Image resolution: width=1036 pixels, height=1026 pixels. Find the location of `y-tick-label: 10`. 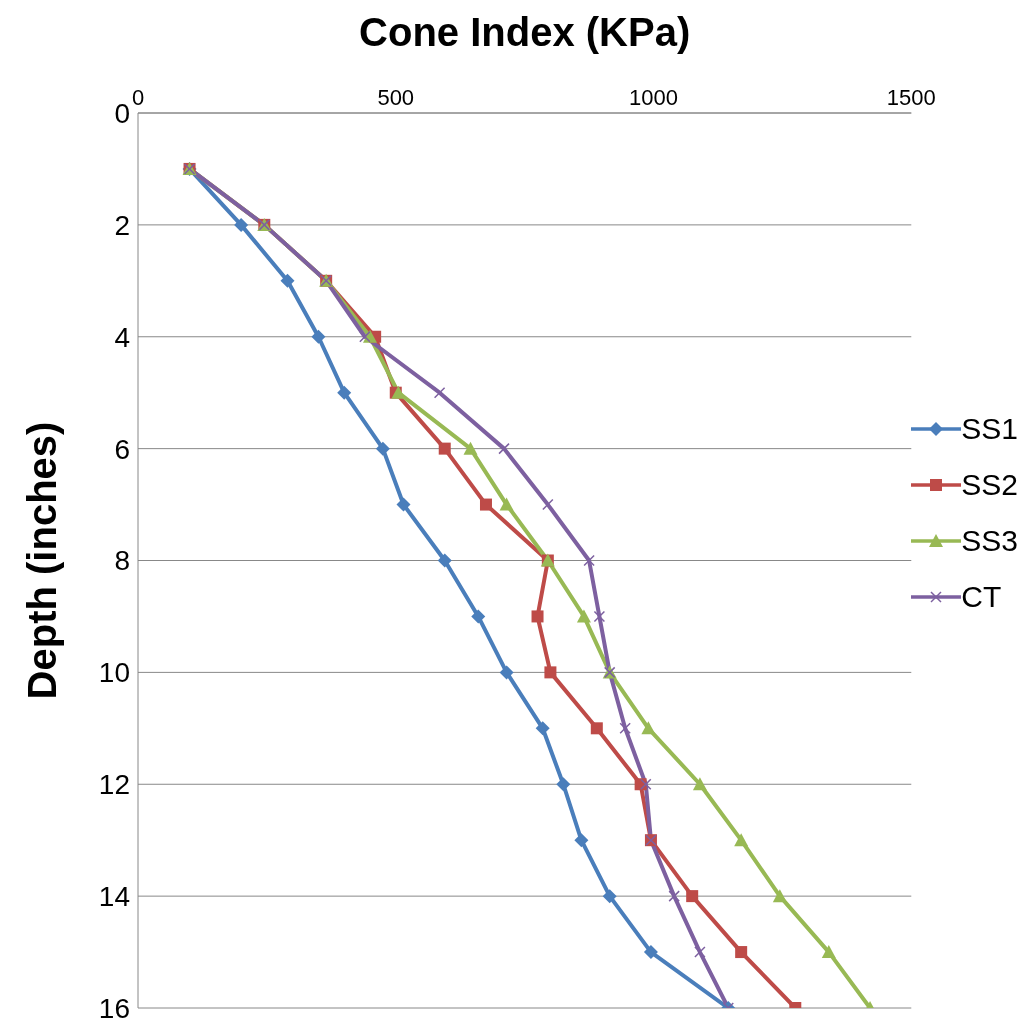

y-tick-label: 10 is located at coordinates (114, 673).